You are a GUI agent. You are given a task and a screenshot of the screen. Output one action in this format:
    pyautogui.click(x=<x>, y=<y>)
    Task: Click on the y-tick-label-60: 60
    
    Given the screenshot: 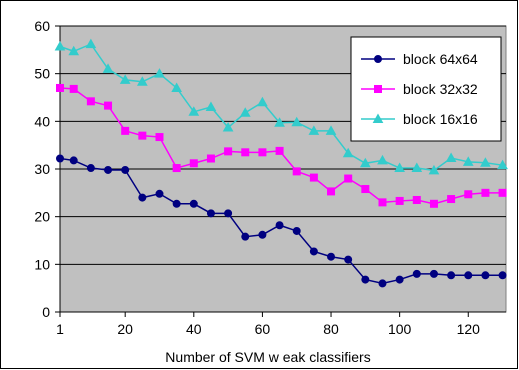 What is the action you would take?
    pyautogui.click(x=42, y=26)
    